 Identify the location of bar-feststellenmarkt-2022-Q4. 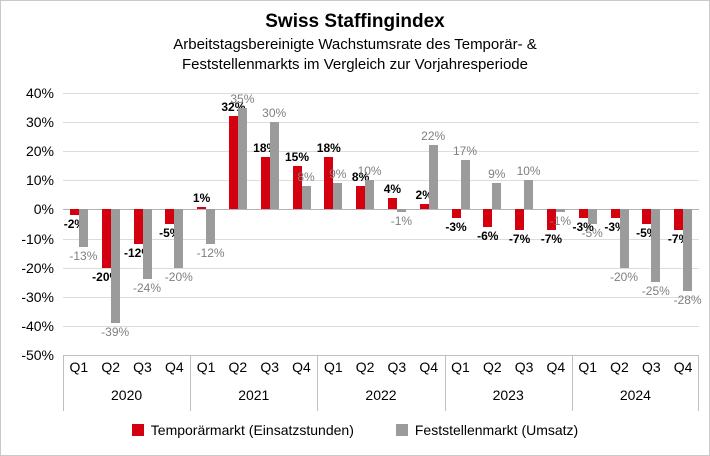
(433, 177).